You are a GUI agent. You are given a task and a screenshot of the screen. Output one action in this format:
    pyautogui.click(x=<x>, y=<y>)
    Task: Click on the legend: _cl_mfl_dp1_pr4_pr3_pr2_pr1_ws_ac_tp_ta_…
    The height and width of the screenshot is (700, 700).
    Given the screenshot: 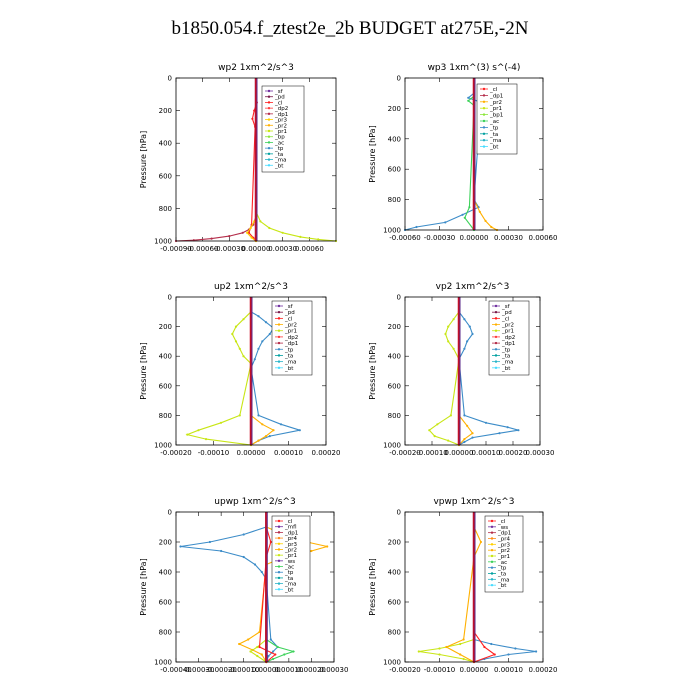 What is the action you would take?
    pyautogui.click(x=291, y=556)
    